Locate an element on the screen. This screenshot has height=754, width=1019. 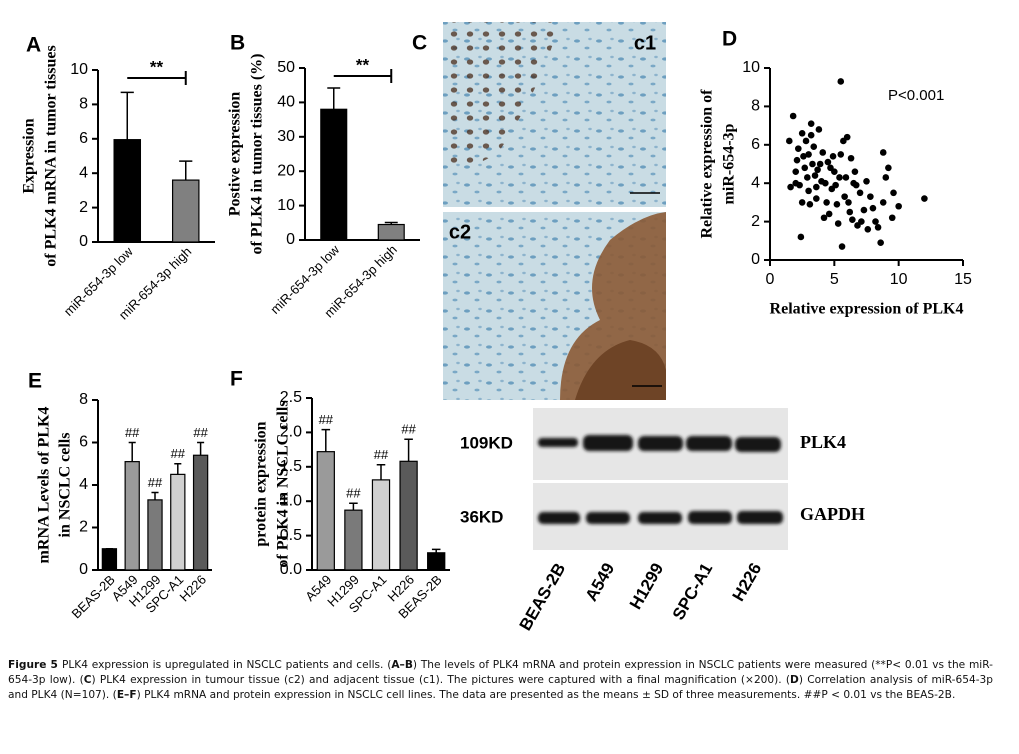
panel-letter: D is located at coordinates (729, 39).